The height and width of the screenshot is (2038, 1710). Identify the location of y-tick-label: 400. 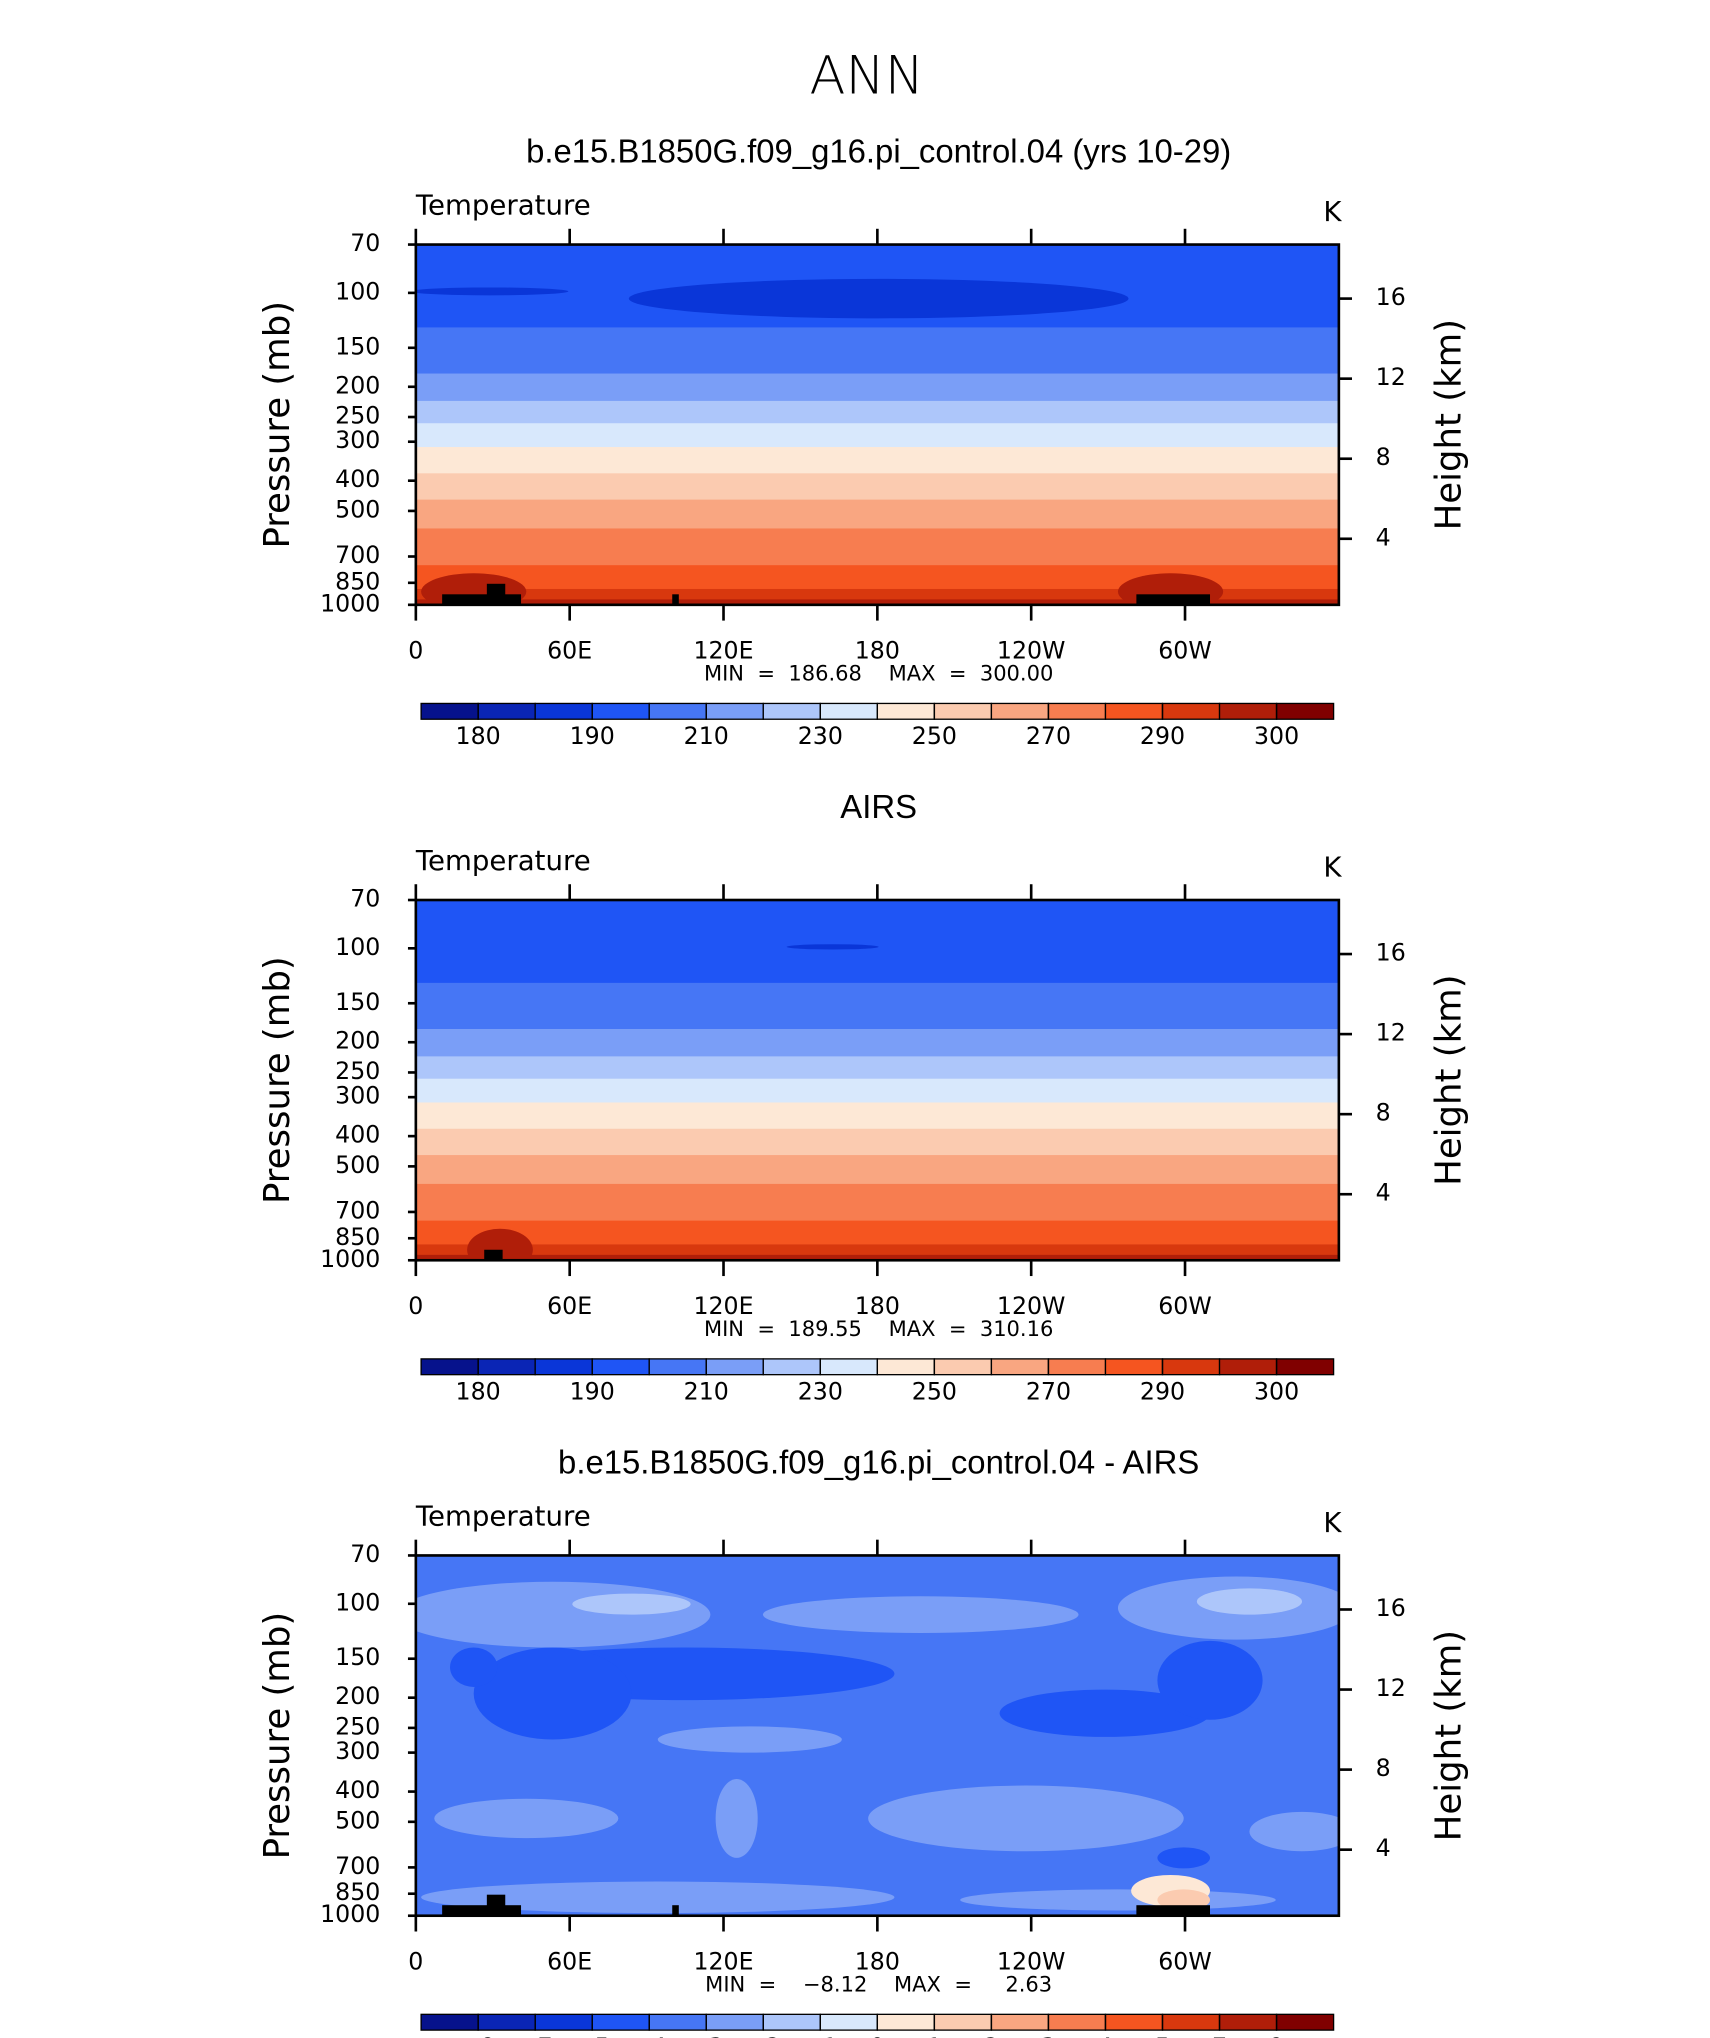
(357, 1135).